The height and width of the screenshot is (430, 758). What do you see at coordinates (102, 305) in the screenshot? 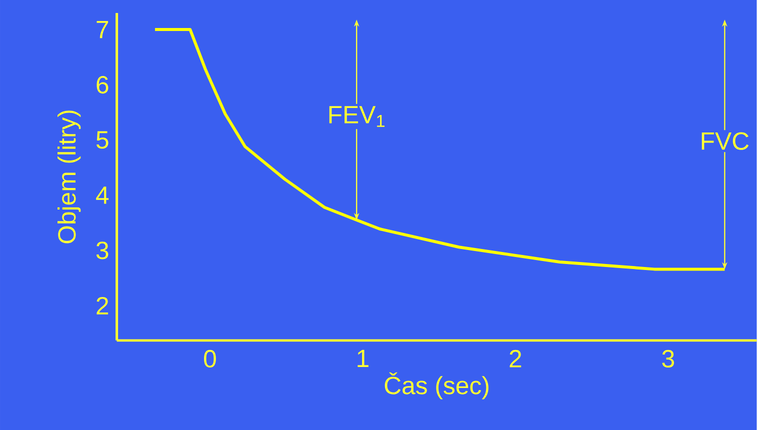
I see `y-tick-label: 2` at bounding box center [102, 305].